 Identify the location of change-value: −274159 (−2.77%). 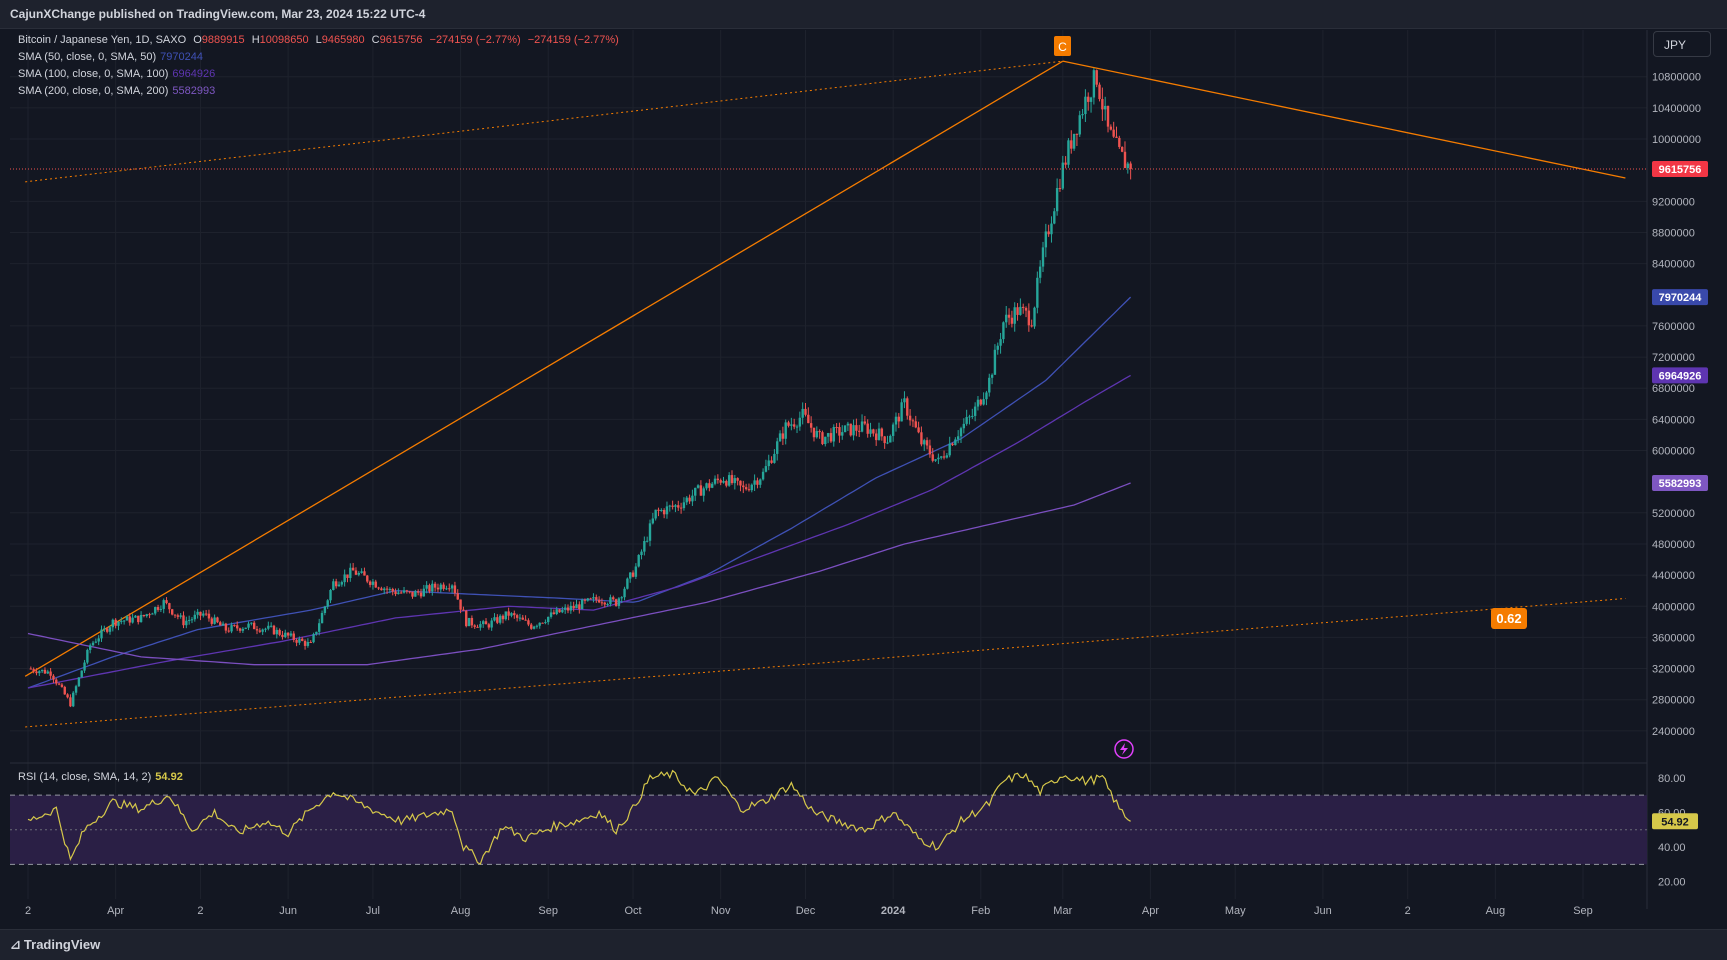
(475, 40).